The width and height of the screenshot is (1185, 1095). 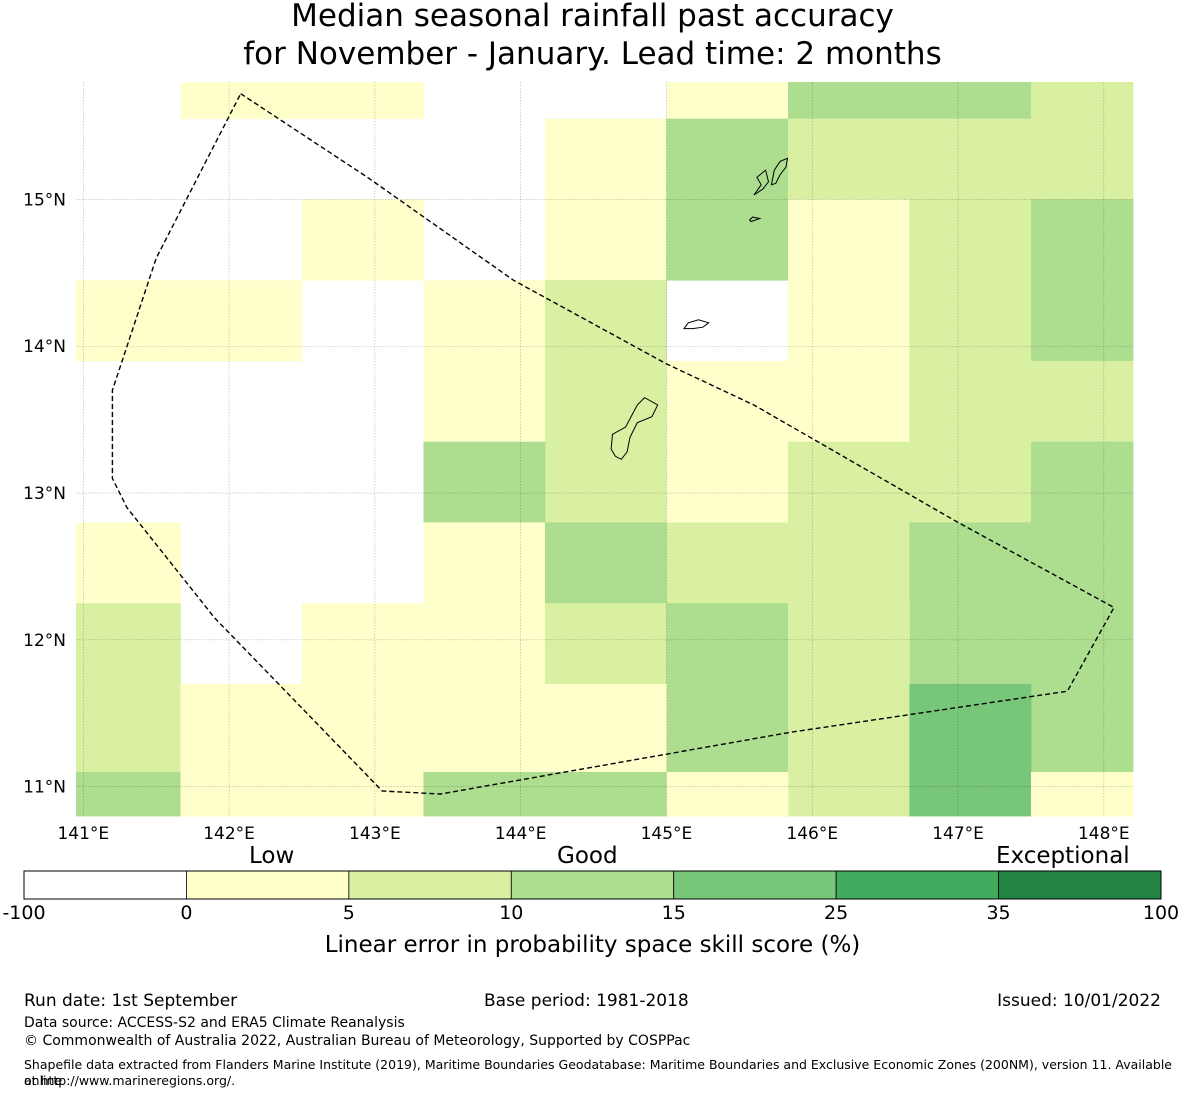 I want to click on base-period: Base period: 1981-2018, so click(x=586, y=1001).